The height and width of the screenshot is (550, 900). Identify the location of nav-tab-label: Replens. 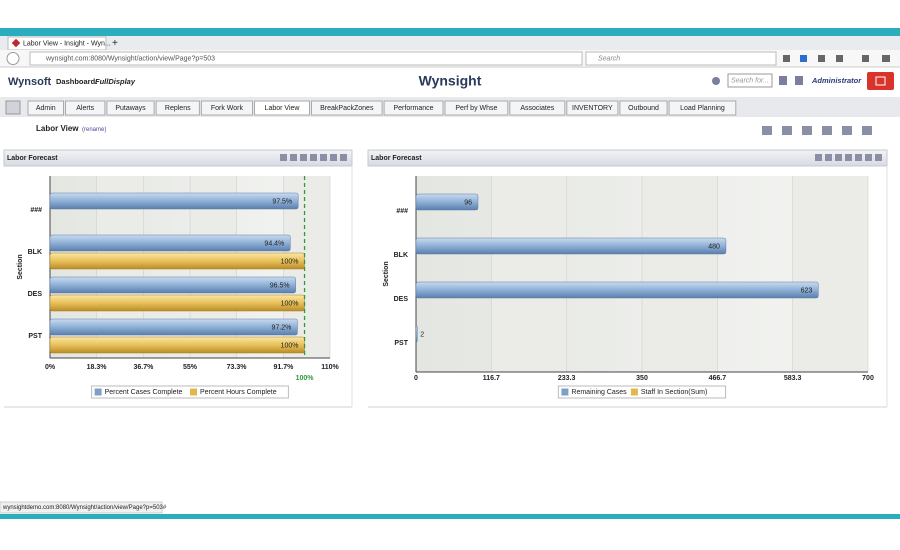
(178, 108).